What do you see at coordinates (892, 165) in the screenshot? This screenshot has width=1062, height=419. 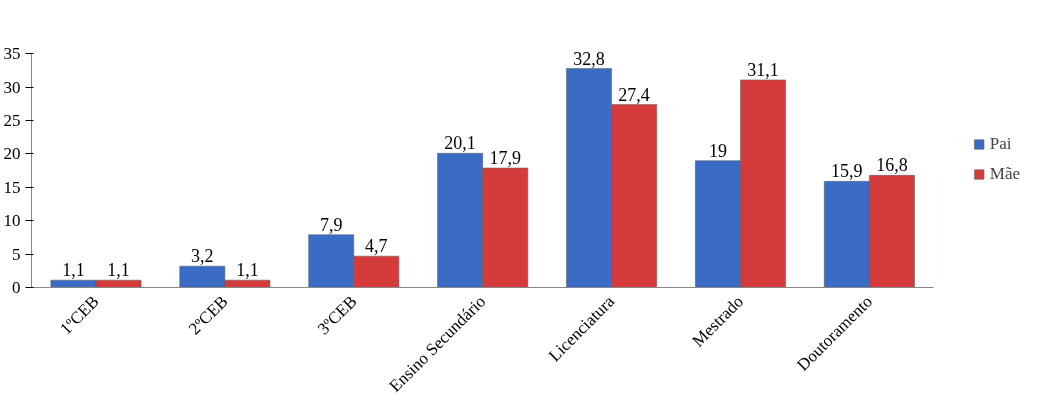 I see `data-label: 16,8` at bounding box center [892, 165].